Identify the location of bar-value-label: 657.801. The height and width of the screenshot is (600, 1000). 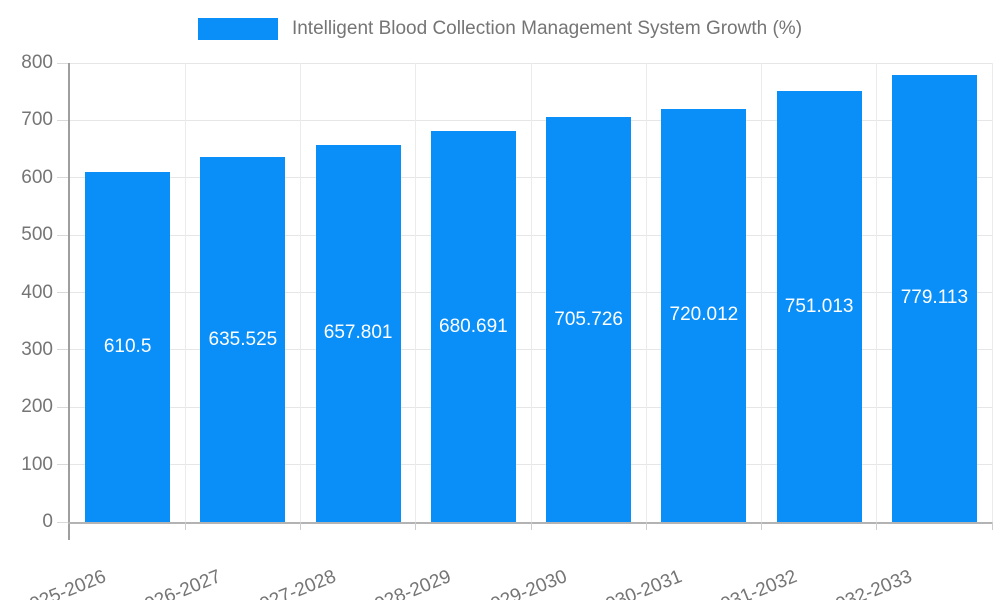
(358, 333).